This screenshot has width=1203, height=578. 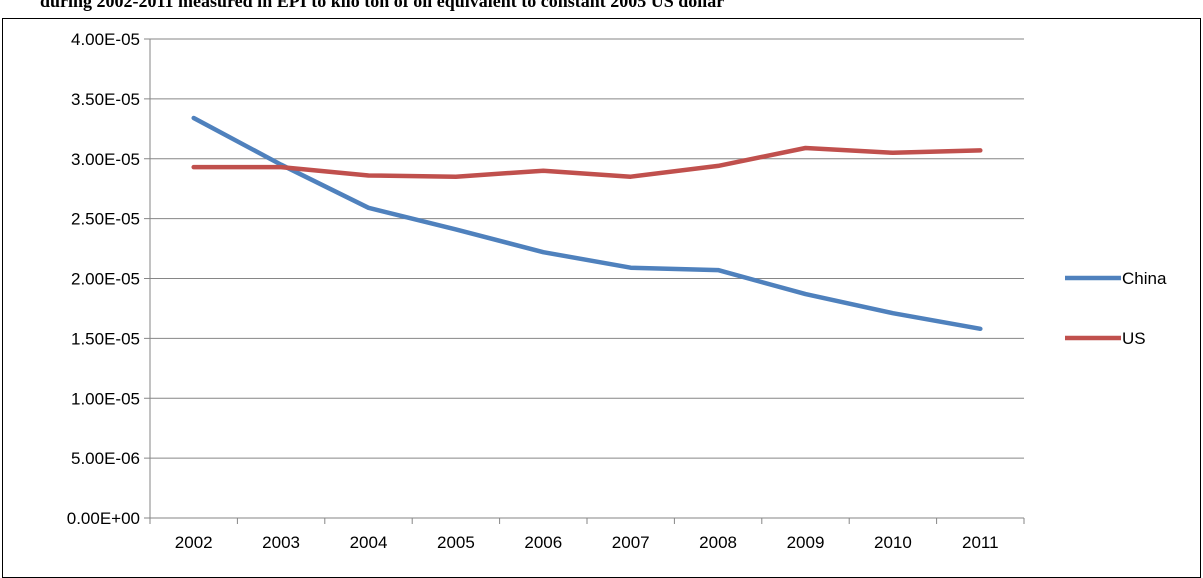 What do you see at coordinates (105, 398) in the screenshot?
I see `y-tick-label: 1.00E-05` at bounding box center [105, 398].